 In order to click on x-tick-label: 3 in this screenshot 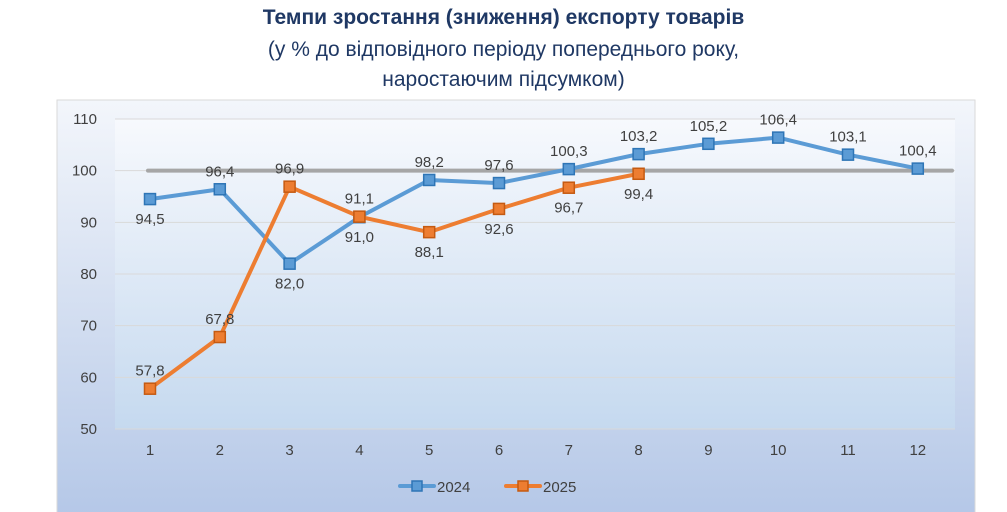, I will do `click(289, 450)`.